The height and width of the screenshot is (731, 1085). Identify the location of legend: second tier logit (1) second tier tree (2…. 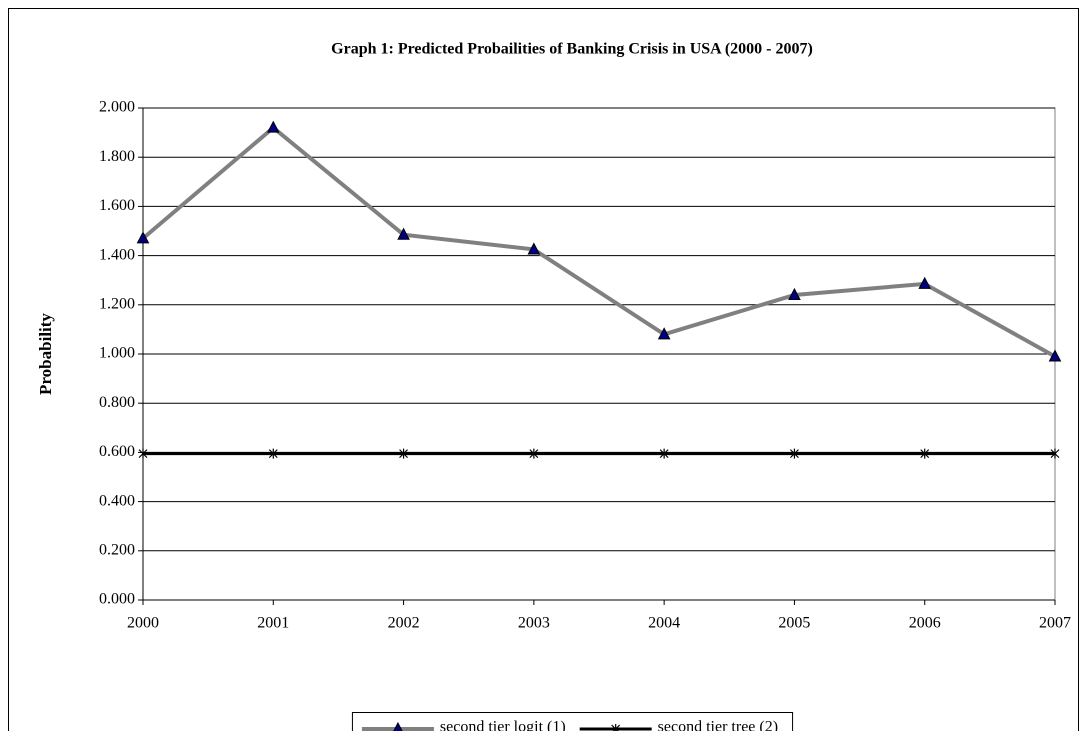
(572, 721).